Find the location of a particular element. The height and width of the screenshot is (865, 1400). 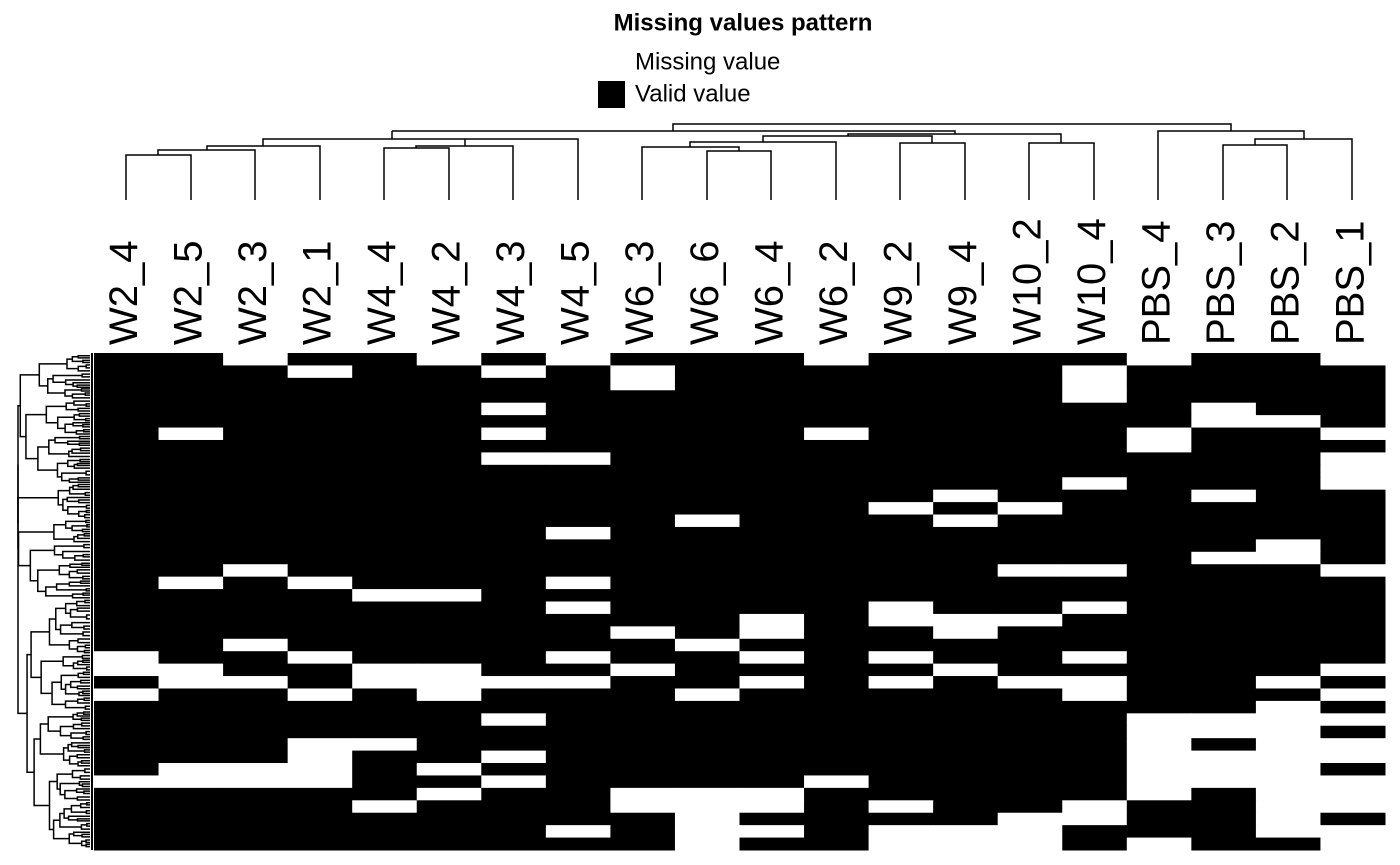

legend-swatch is located at coordinates (611, 62).